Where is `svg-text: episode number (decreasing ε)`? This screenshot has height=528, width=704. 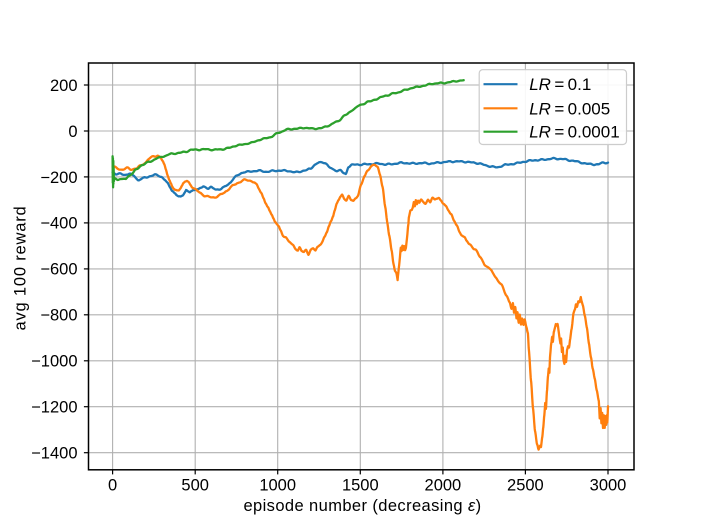
svg-text: episode number (decreasing ε) is located at coordinates (362, 506).